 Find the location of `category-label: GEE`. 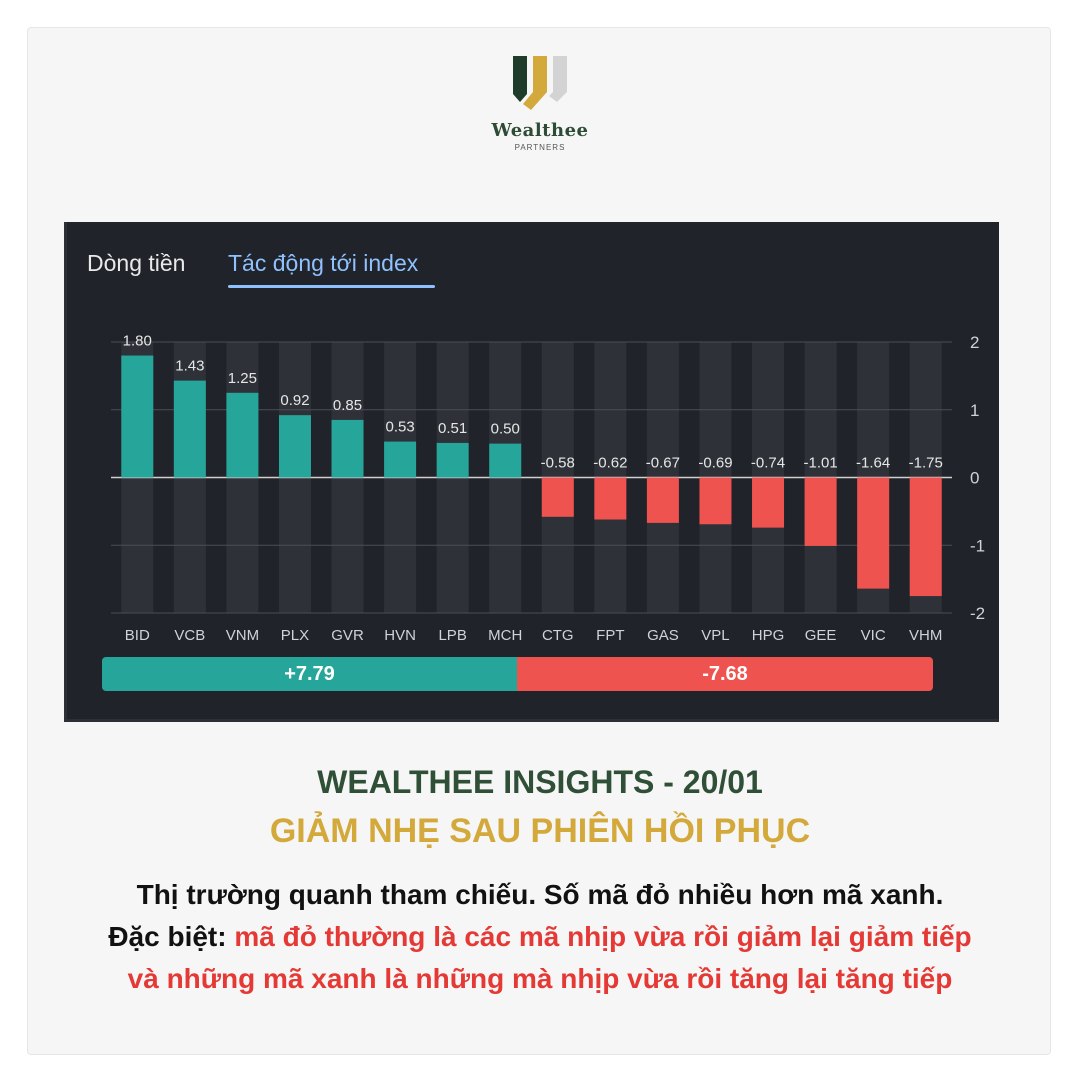

category-label: GEE is located at coordinates (821, 635).